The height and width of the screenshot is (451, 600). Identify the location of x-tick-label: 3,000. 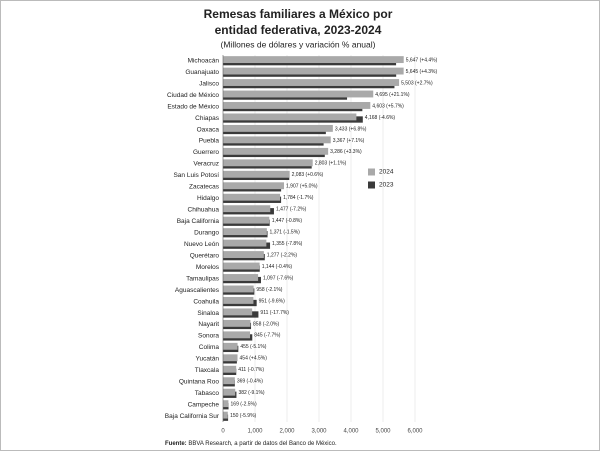
(319, 432).